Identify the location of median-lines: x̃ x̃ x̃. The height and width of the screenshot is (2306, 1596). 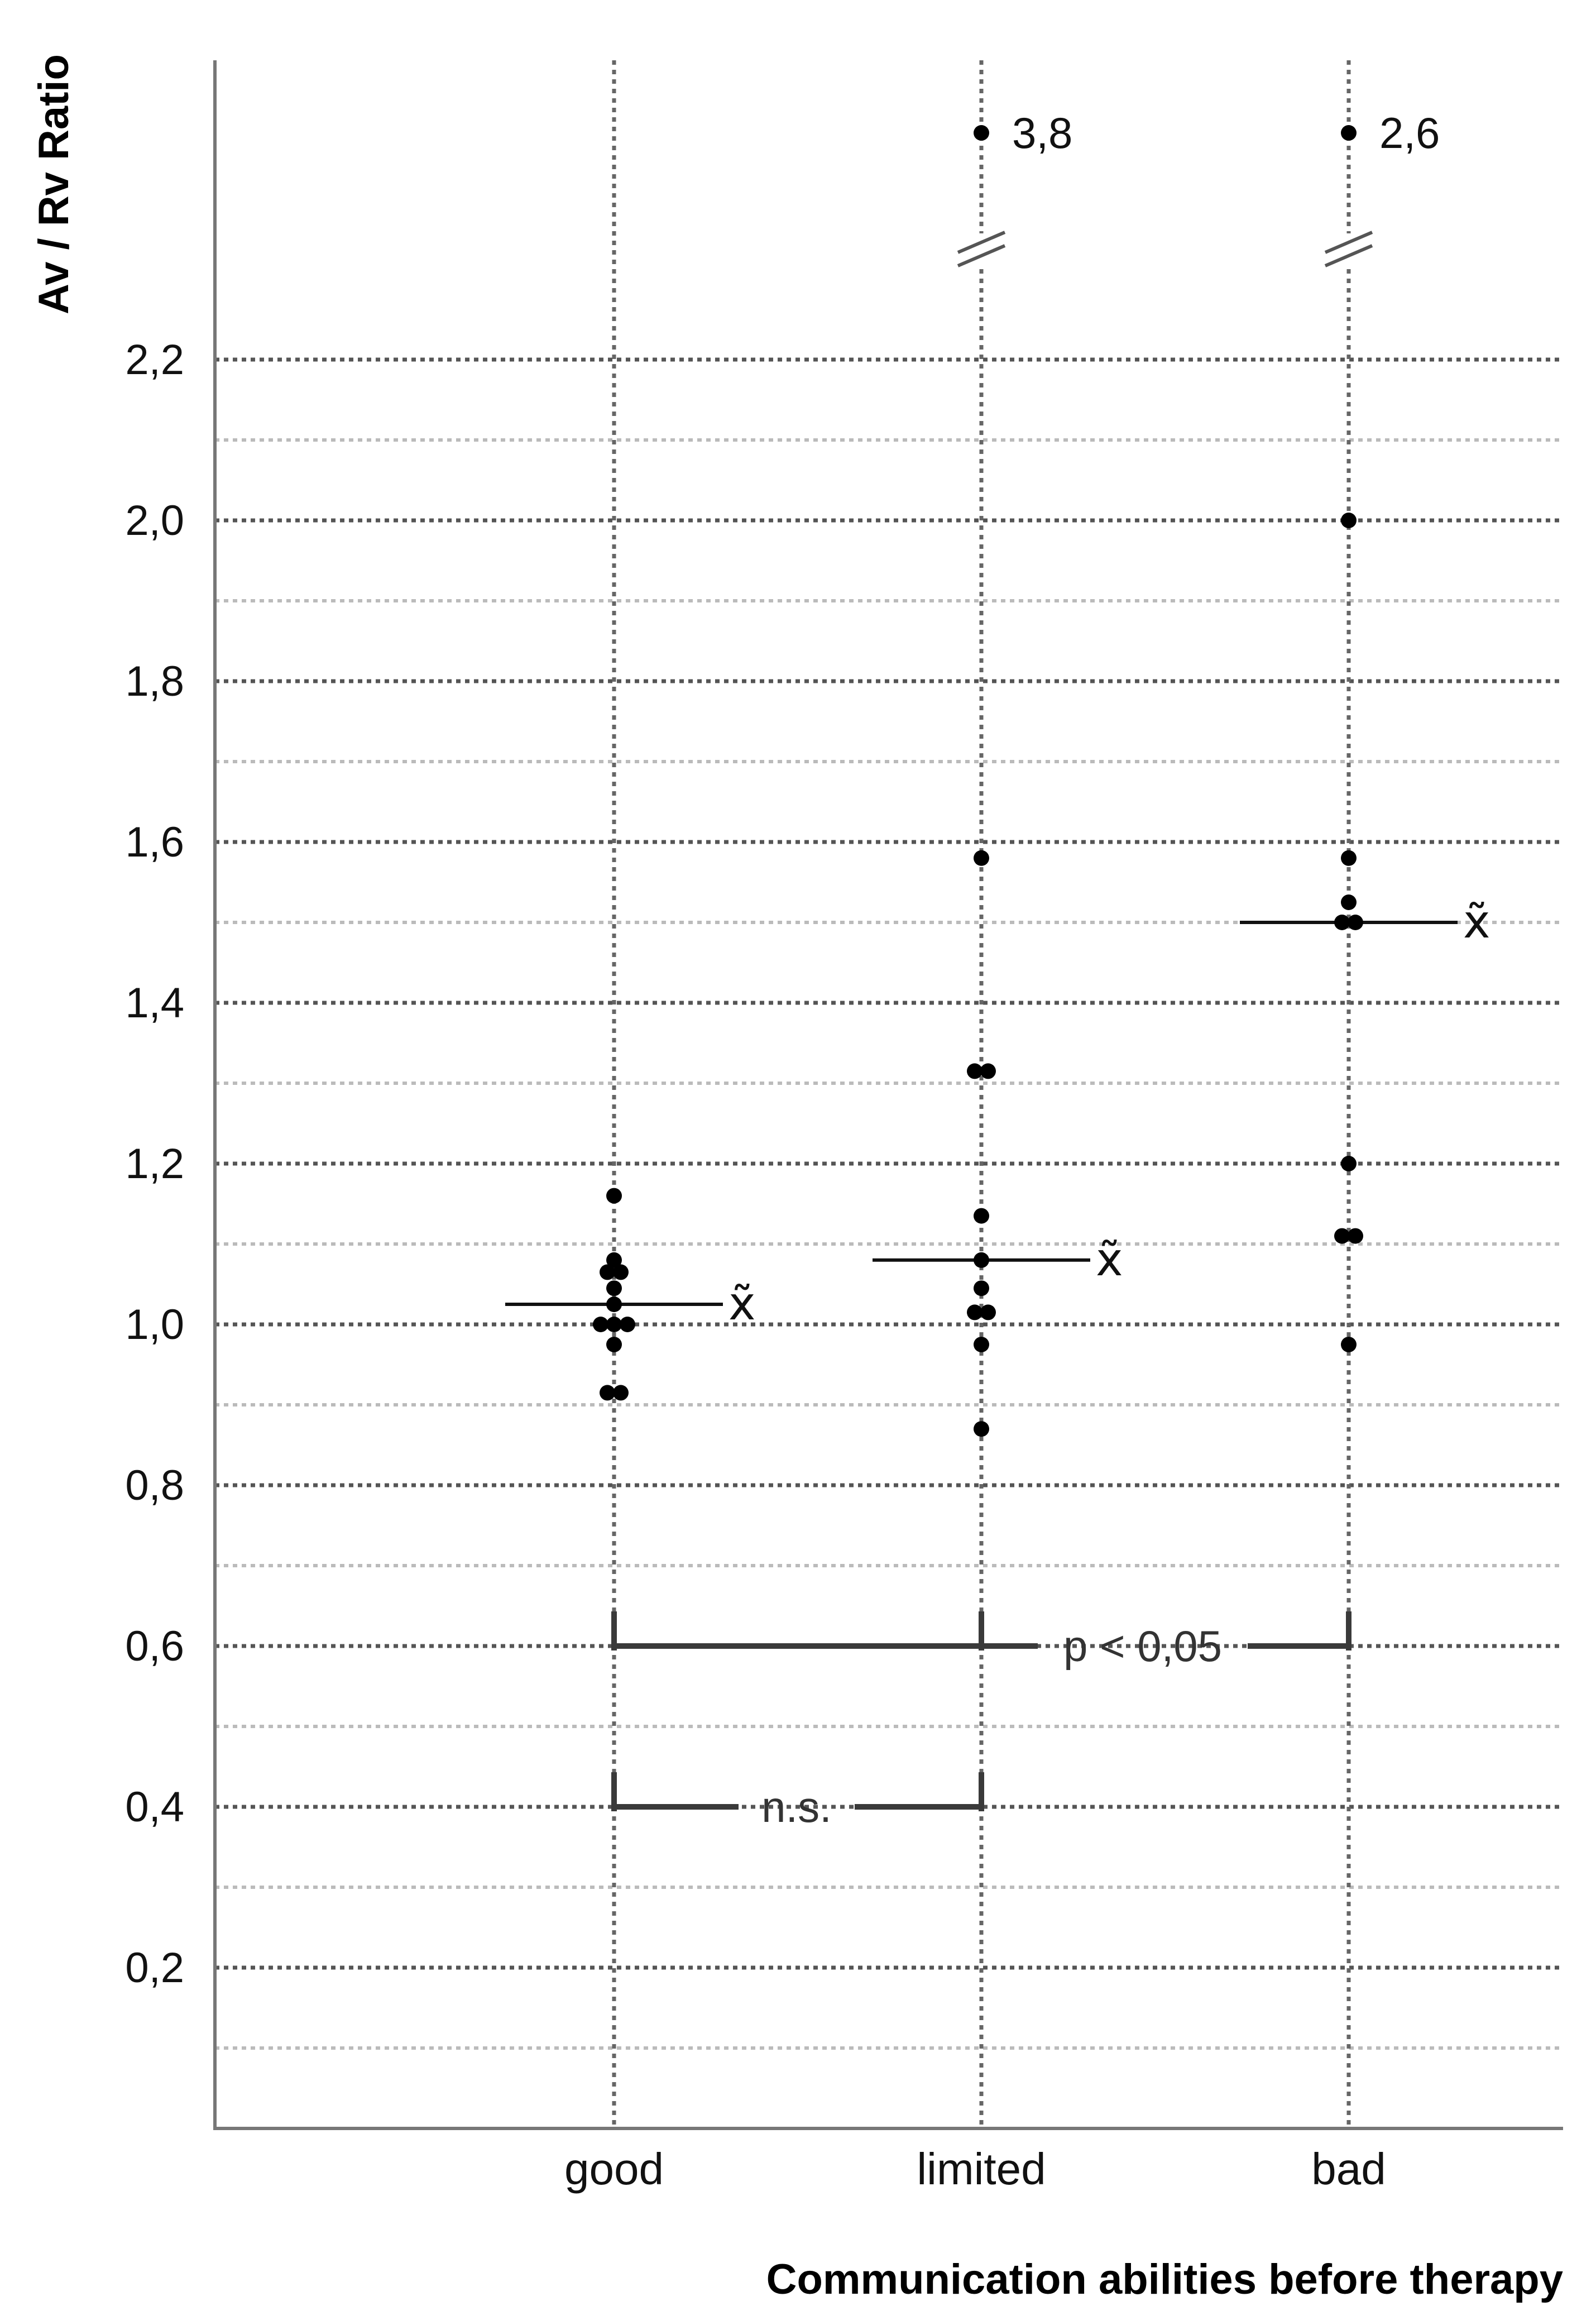
(997, 1113).